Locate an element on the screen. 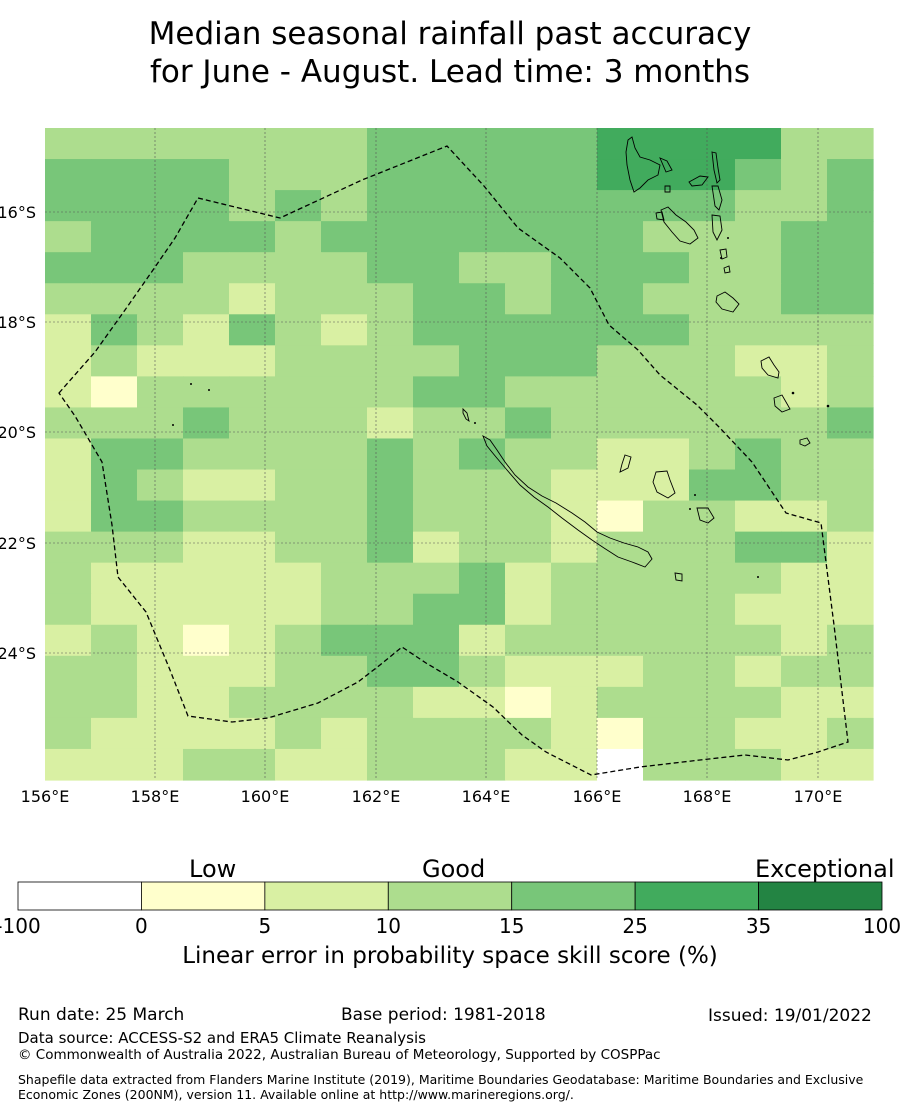  lat-tick-label: 22°S is located at coordinates (18, 543).